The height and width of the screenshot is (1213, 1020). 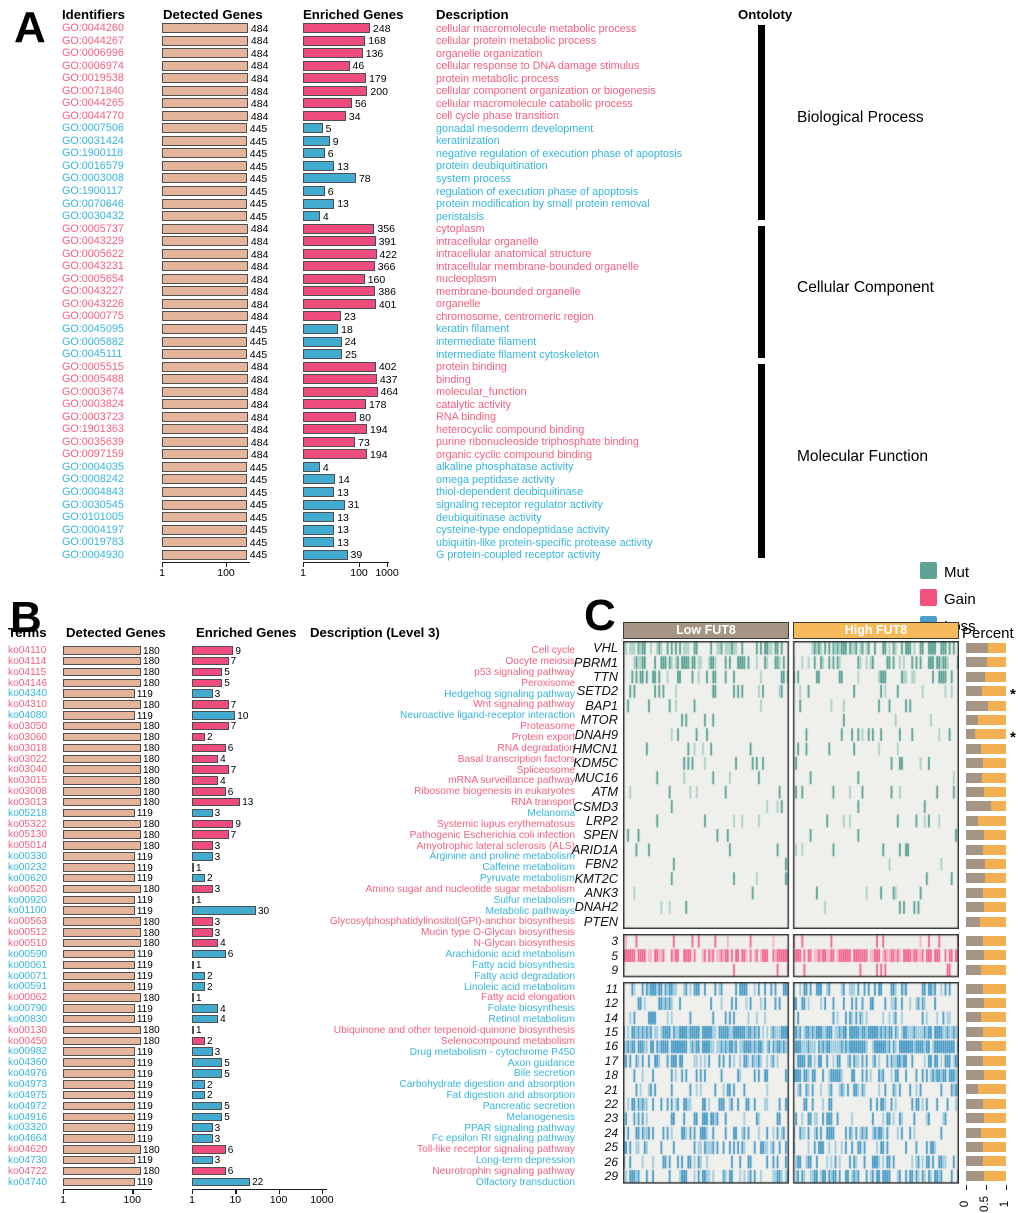 What do you see at coordinates (495, 479) in the screenshot?
I see `go-description: omega peptidase activity` at bounding box center [495, 479].